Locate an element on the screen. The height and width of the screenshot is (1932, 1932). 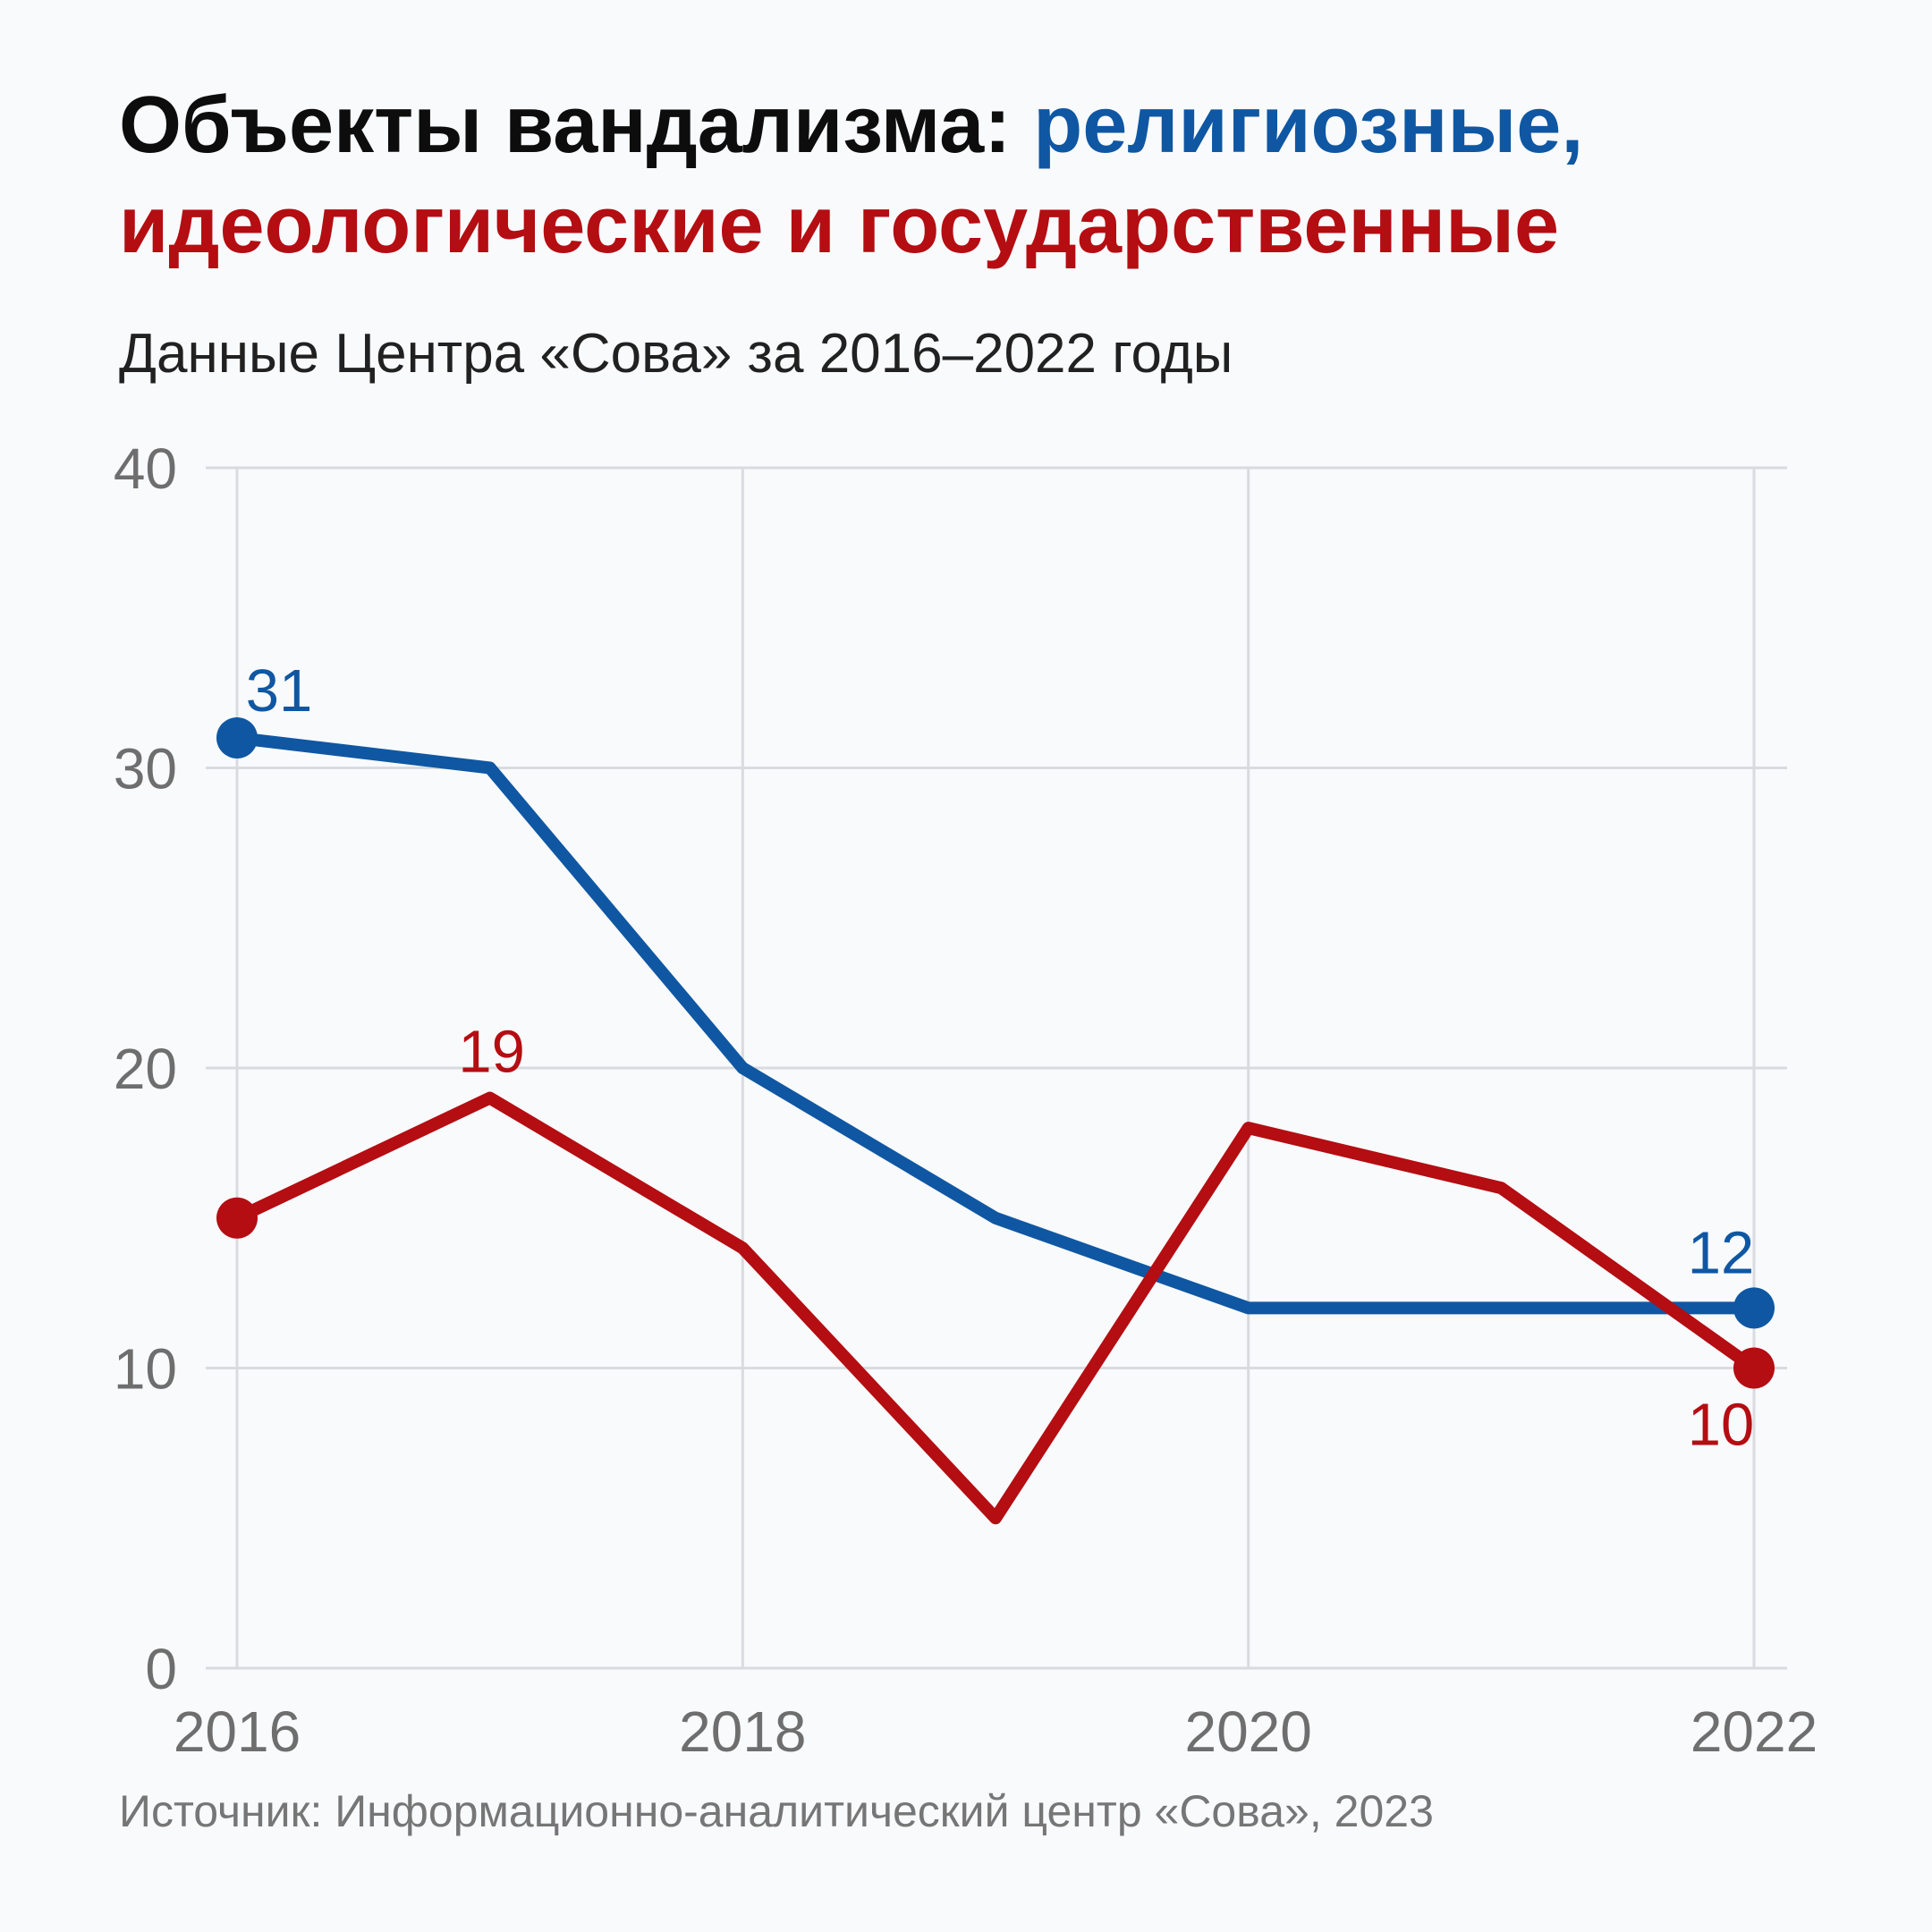
religious-point-2022 is located at coordinates (1754, 1308).